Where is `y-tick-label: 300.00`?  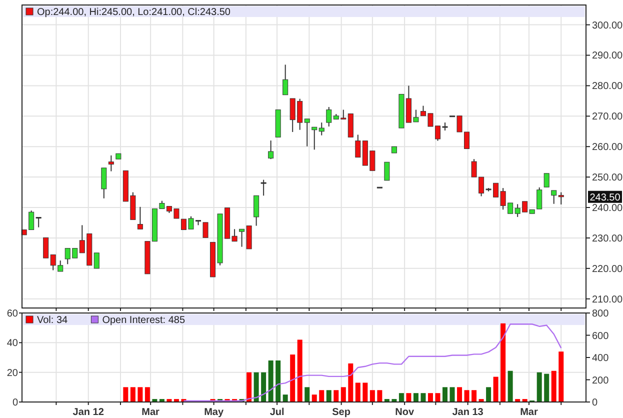
y-tick-label: 300.00 is located at coordinates (607, 26).